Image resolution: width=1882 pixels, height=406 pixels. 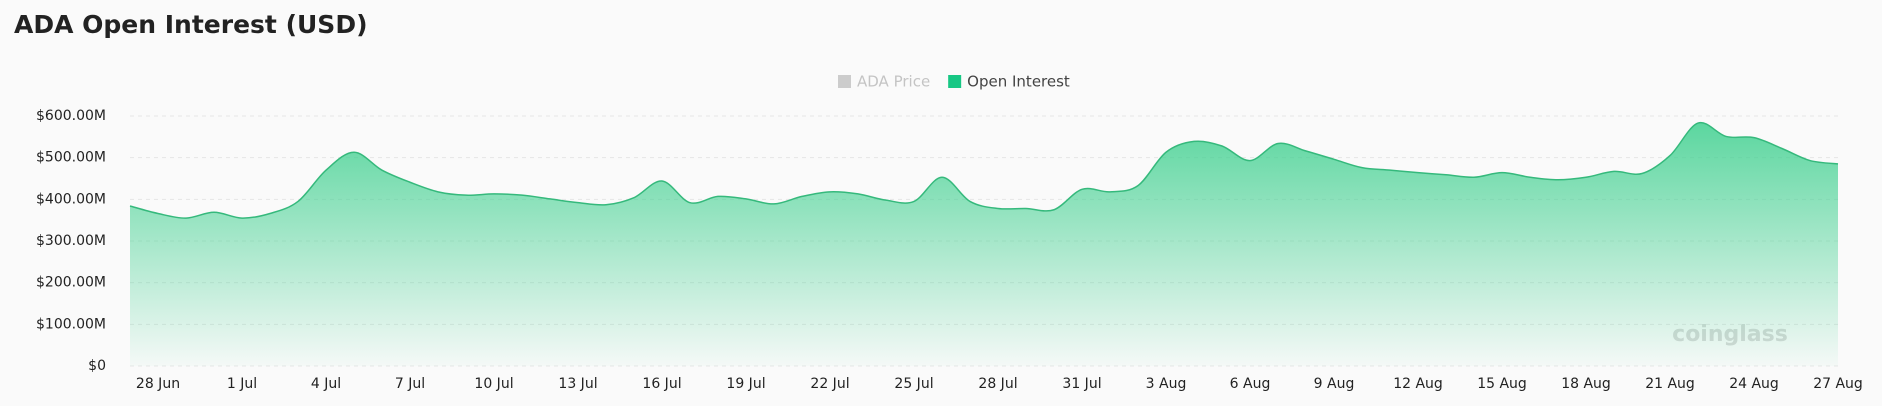 I want to click on x-tick-label: 15 Aug, so click(x=1502, y=384).